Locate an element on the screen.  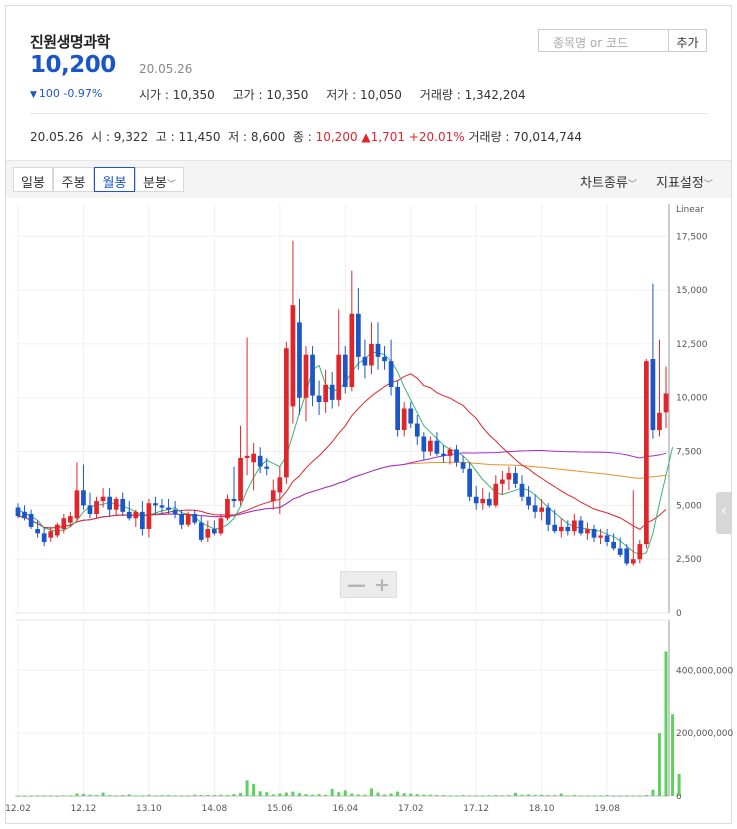
zoom-out-button: — is located at coordinates (356, 585).